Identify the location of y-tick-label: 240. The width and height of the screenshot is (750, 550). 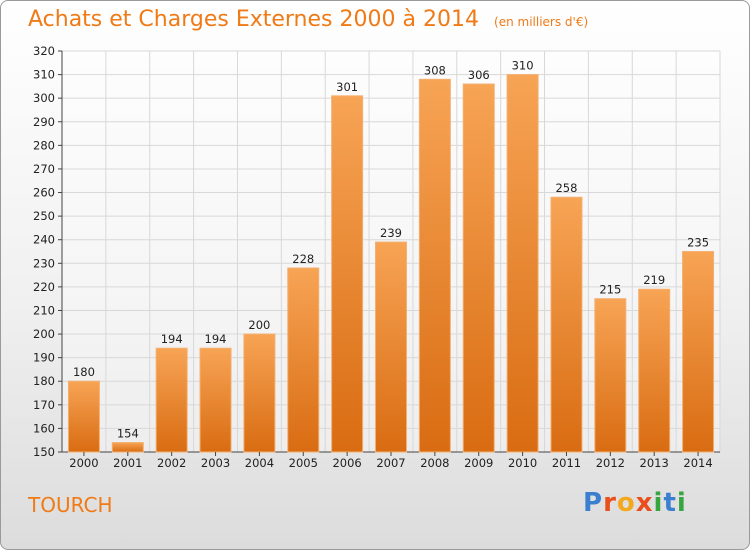
(44, 240).